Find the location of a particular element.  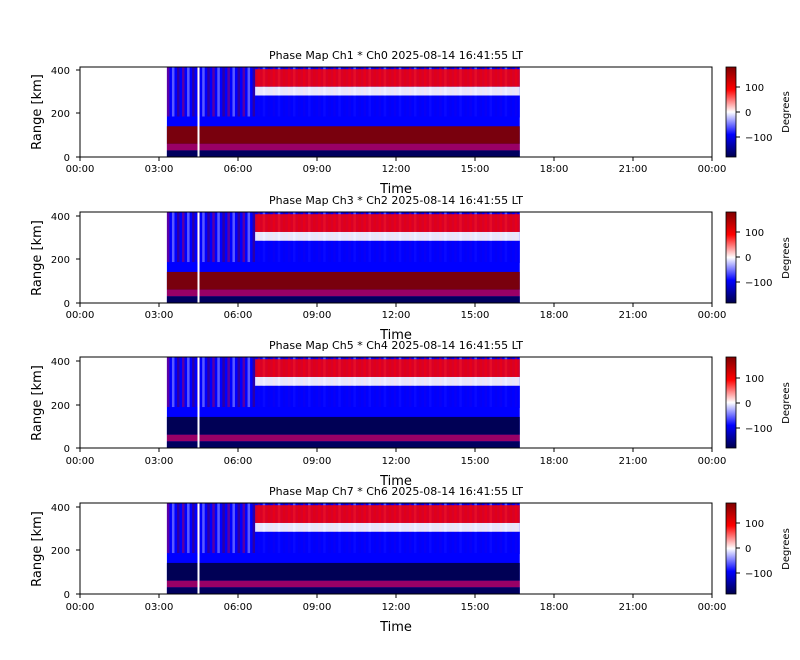

heatmap-band-blue is located at coordinates (387, 106).